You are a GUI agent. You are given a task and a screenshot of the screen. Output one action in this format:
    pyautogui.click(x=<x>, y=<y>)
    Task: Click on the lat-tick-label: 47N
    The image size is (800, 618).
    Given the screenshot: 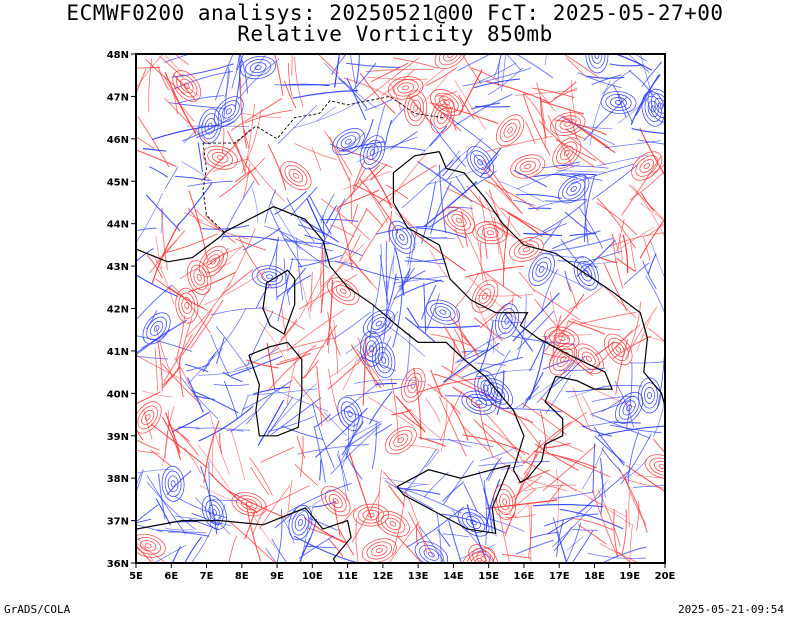 What is the action you would take?
    pyautogui.click(x=118, y=97)
    